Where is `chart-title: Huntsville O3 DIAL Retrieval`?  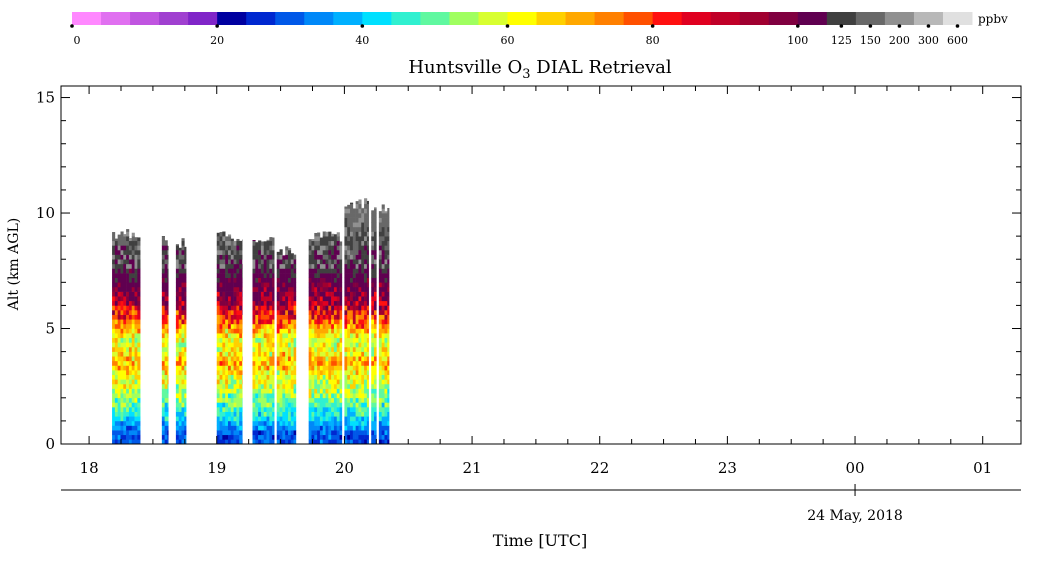 chart-title: Huntsville O3 DIAL Retrieval is located at coordinates (540, 69).